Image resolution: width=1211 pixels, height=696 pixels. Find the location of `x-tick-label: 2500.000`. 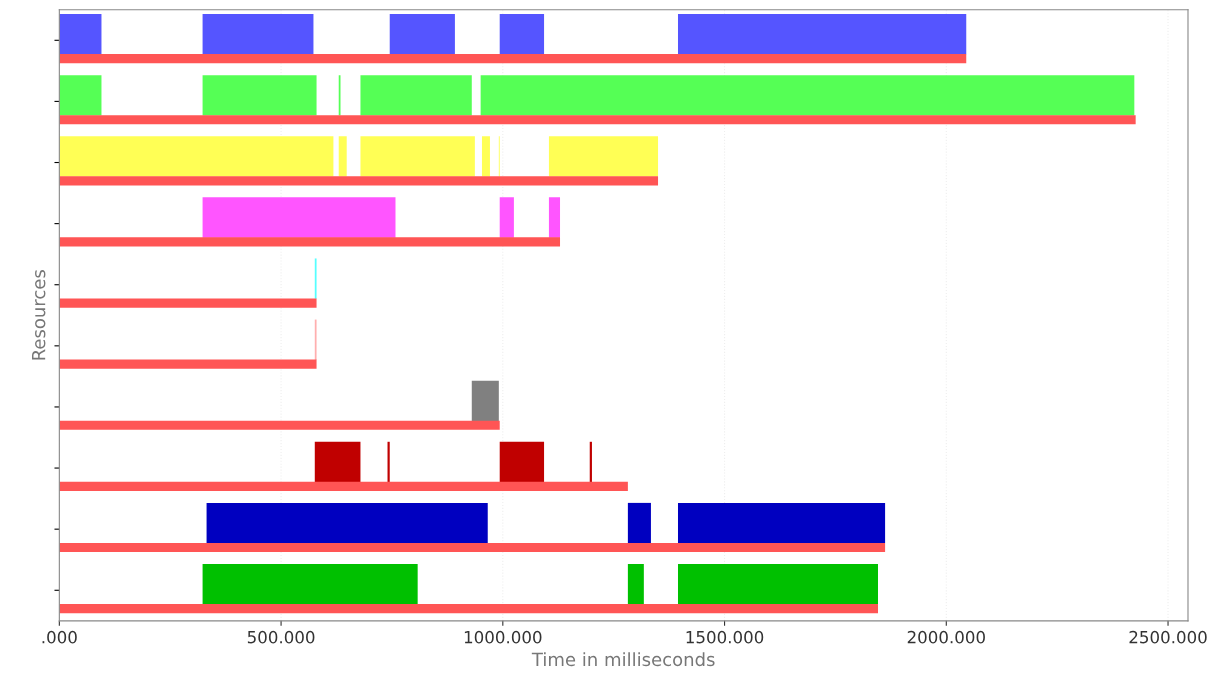

x-tick-label: 2500.000 is located at coordinates (1168, 637).